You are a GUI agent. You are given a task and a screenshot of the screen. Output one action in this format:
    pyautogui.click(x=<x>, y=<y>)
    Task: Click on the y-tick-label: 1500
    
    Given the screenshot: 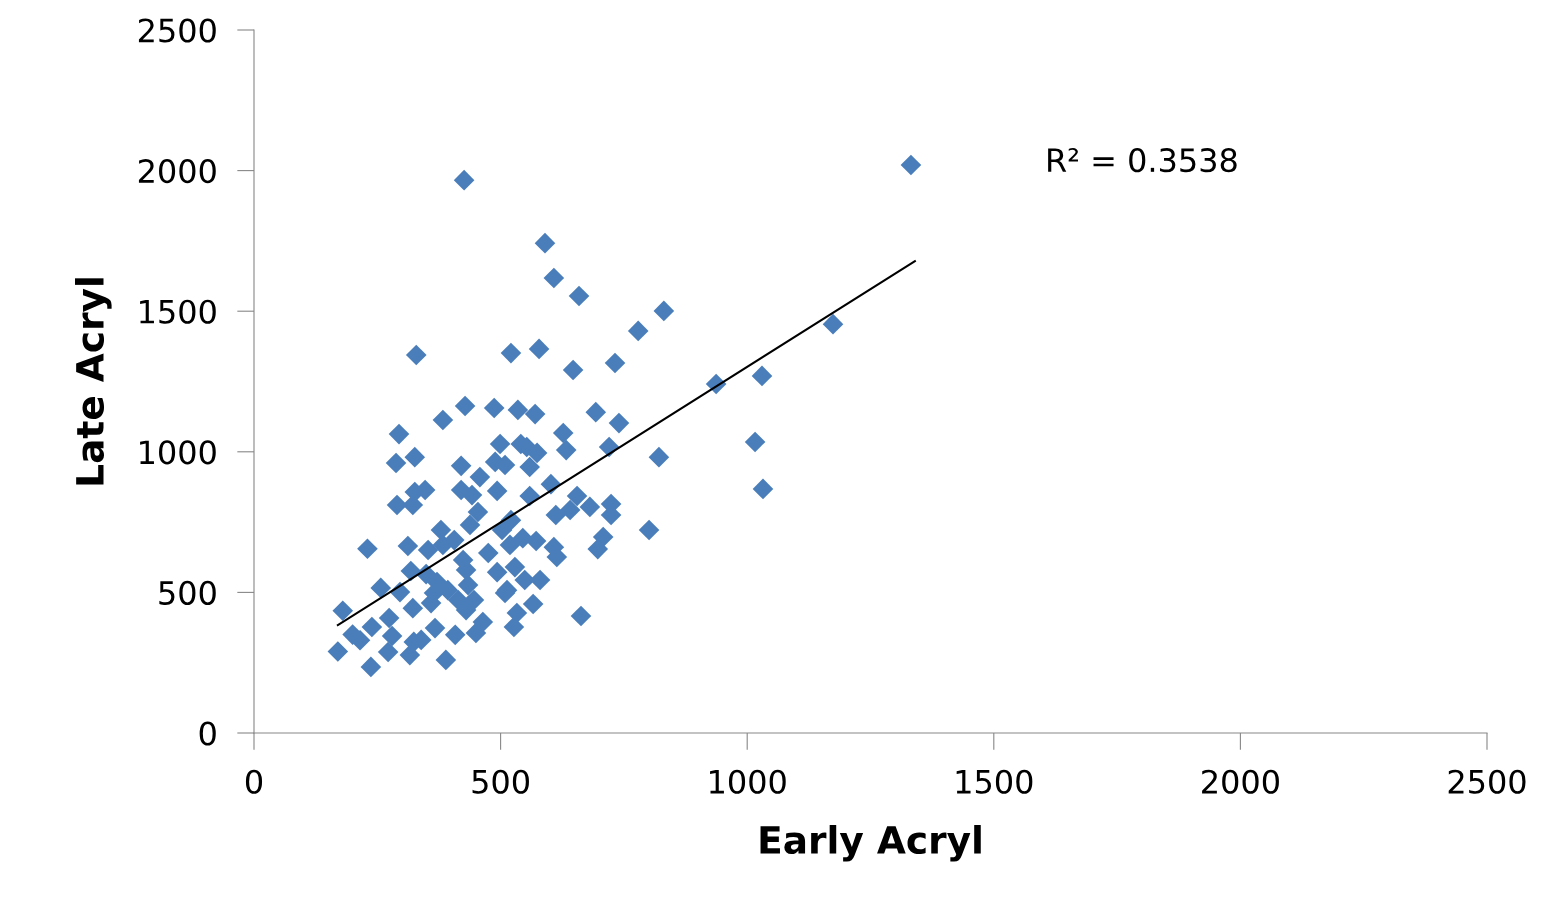 What is the action you would take?
    pyautogui.click(x=178, y=311)
    